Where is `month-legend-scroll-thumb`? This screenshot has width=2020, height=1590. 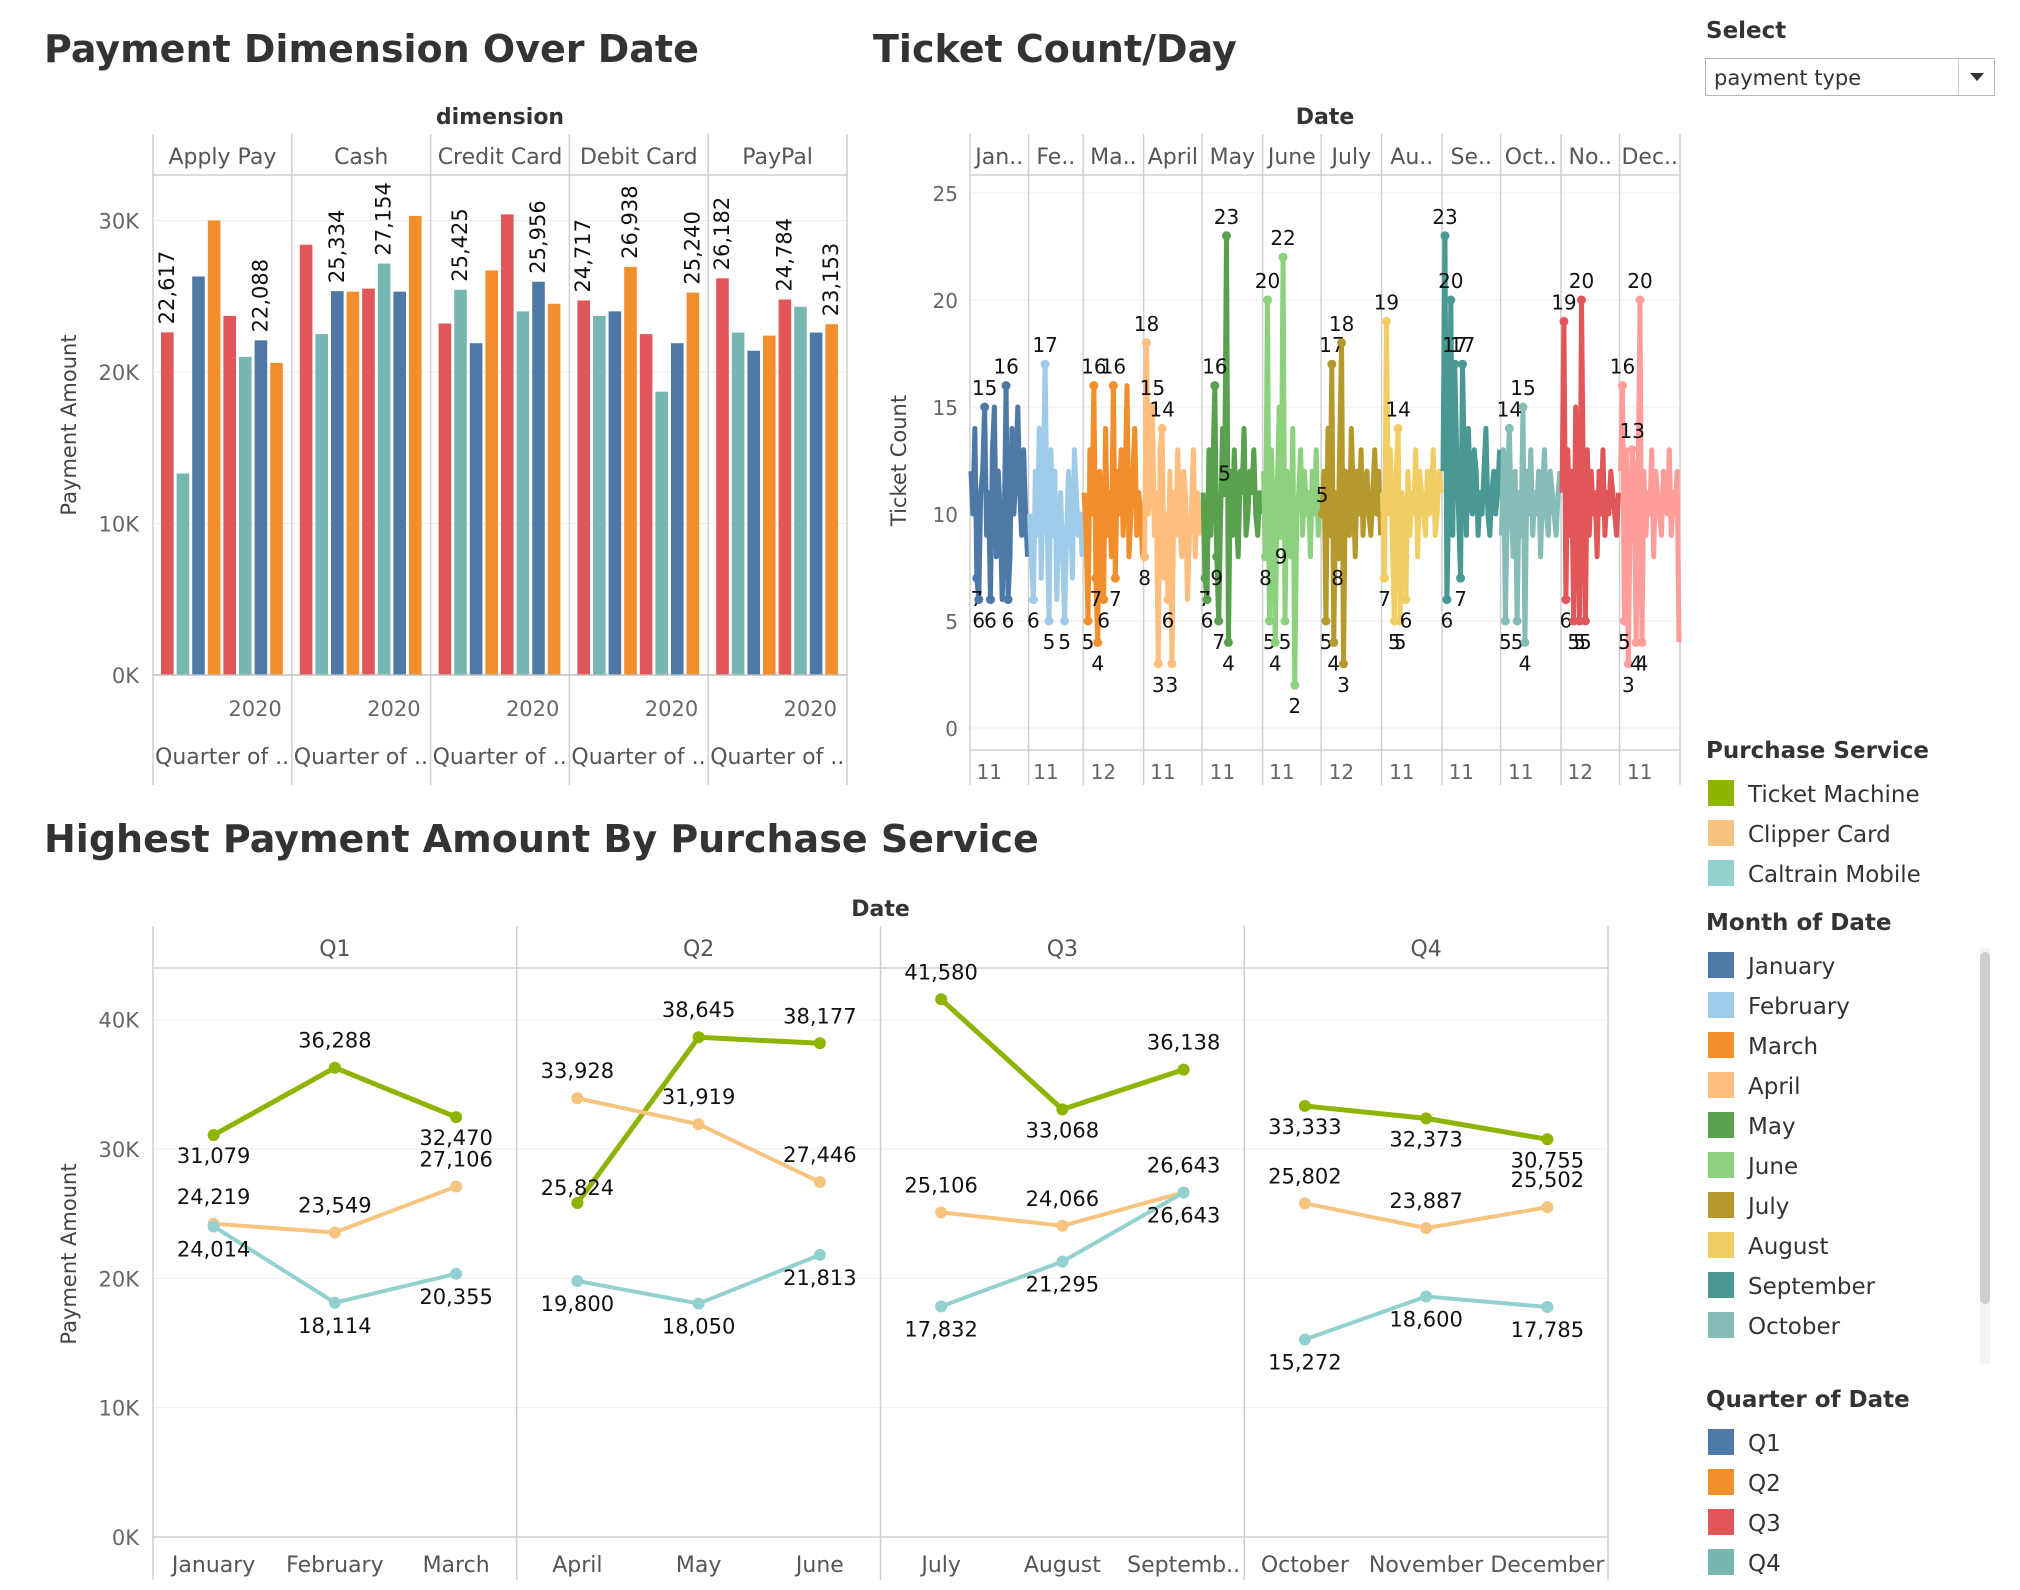
month-legend-scroll-thumb is located at coordinates (1985, 1128).